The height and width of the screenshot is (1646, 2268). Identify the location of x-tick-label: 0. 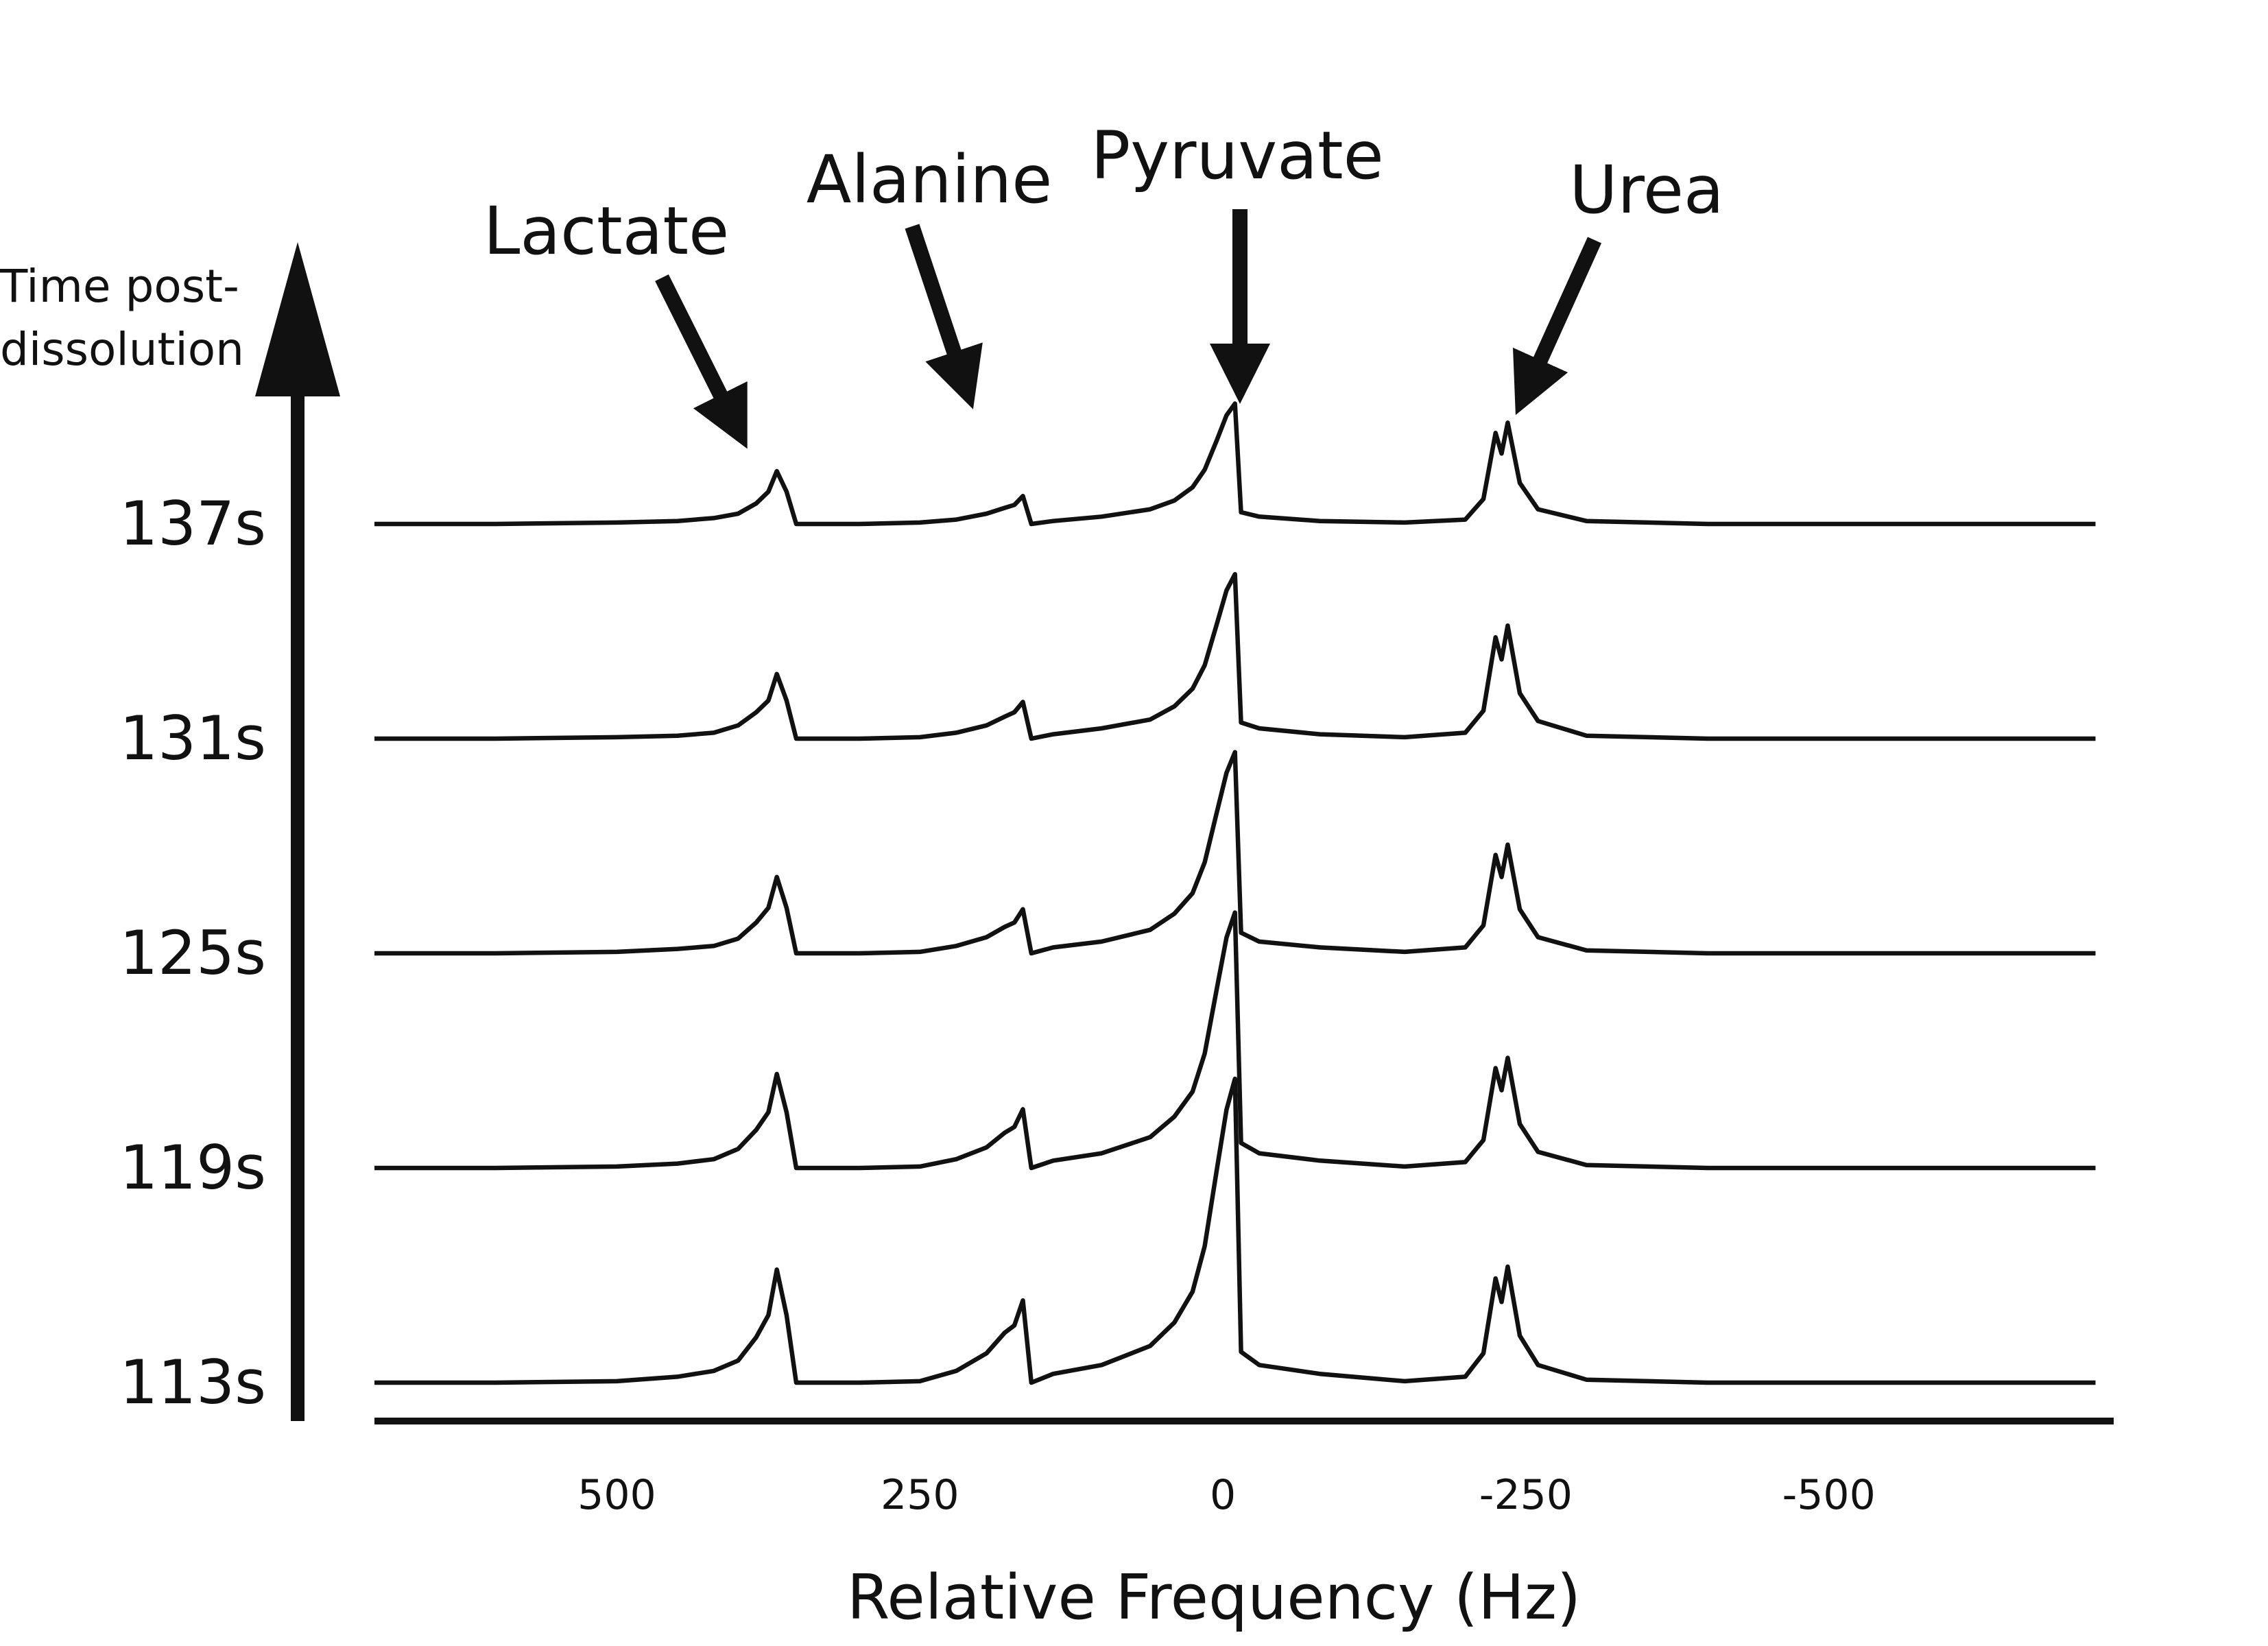
(1223, 1495).